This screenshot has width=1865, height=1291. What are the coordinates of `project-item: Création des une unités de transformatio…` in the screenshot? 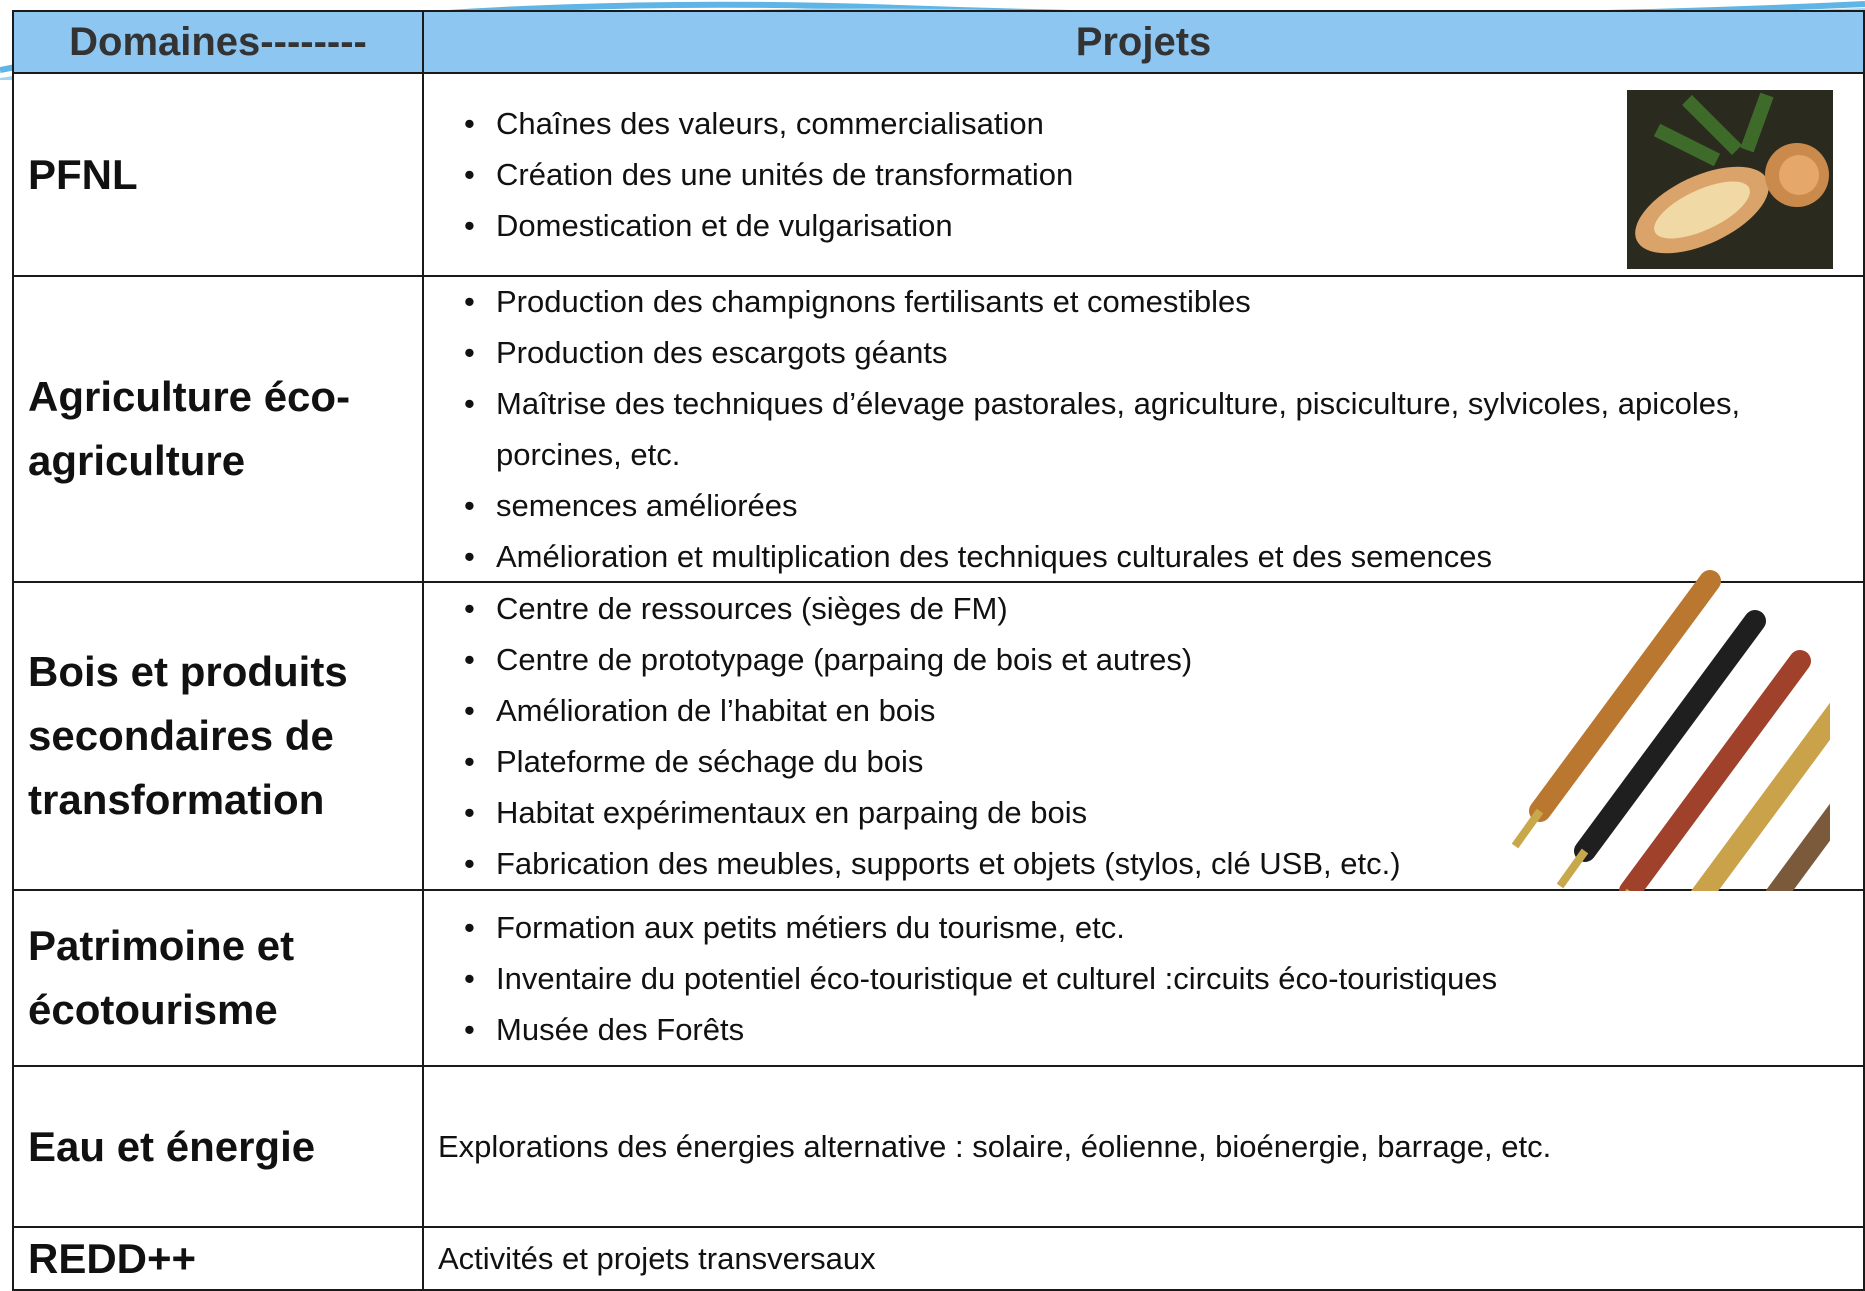 It's located at (1151, 174).